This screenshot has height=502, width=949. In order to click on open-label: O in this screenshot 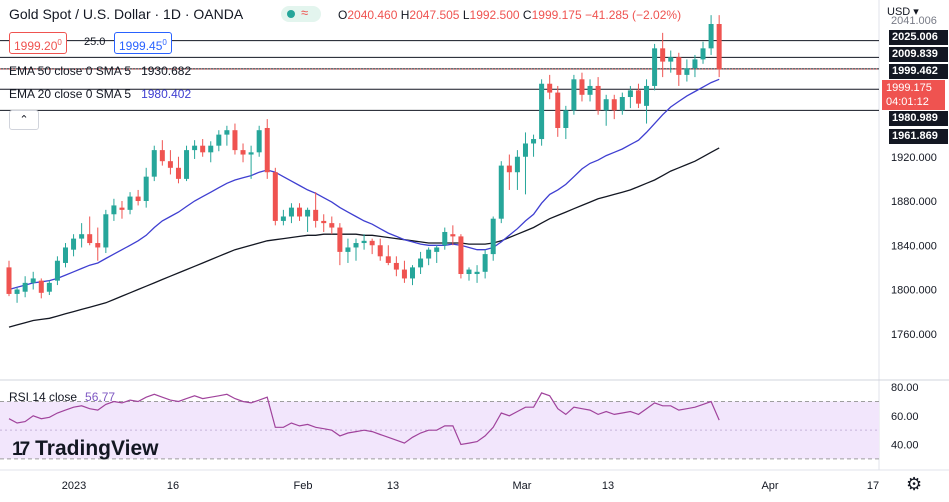, I will do `click(343, 15)`.